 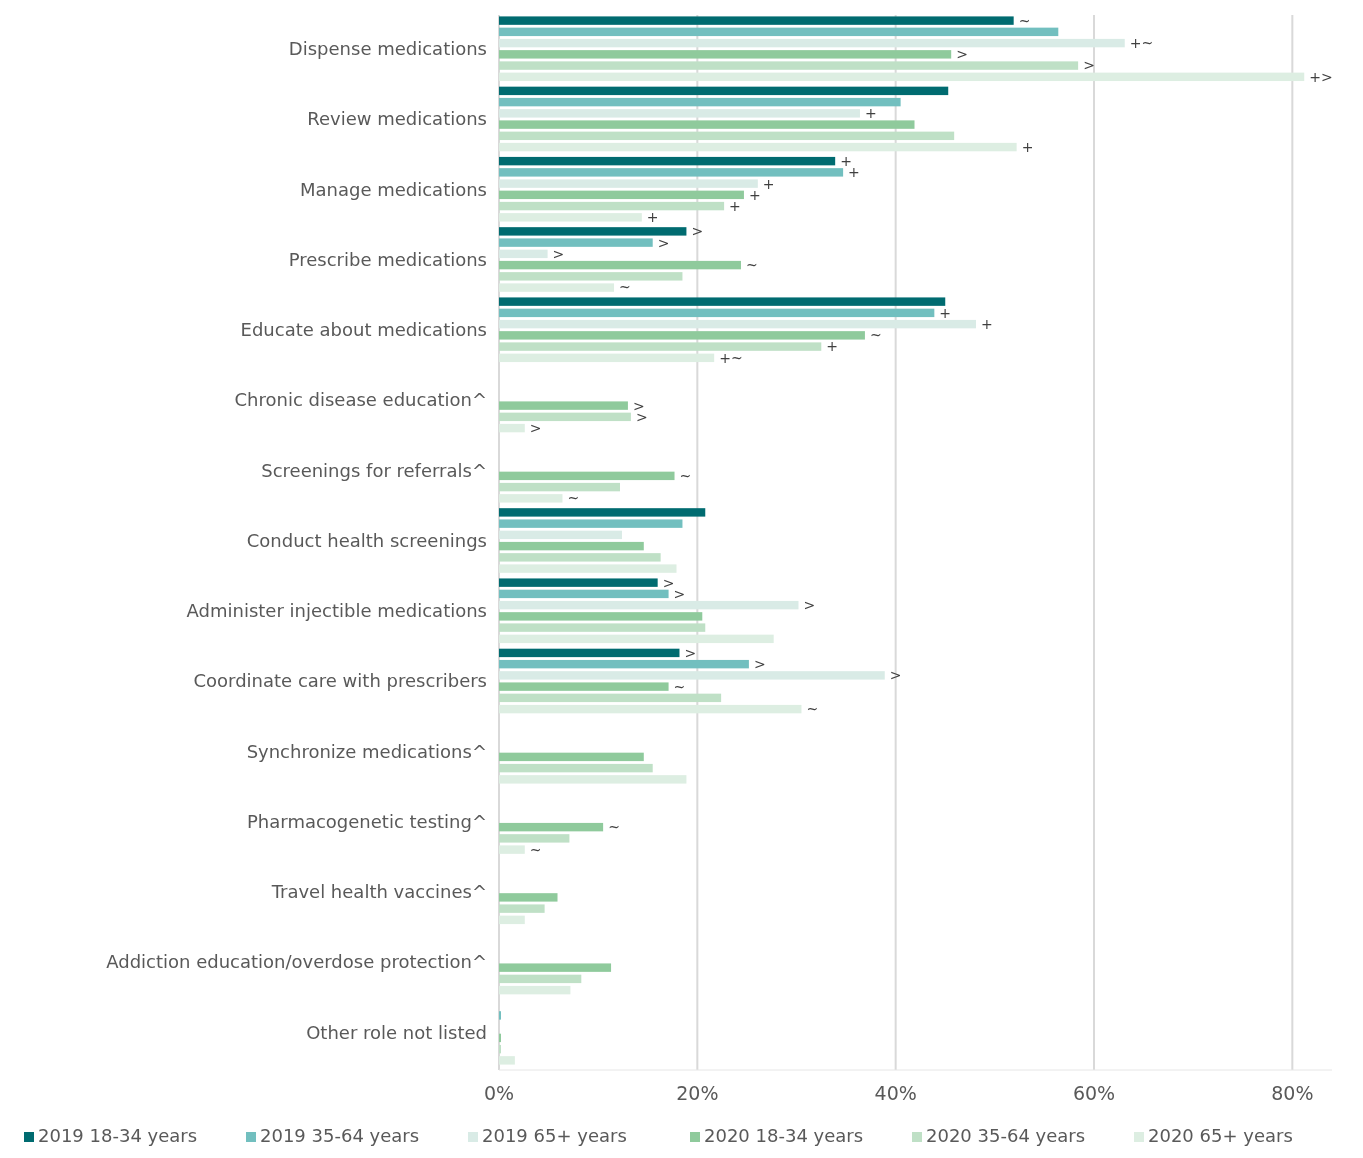 I want to click on legend-label: 2019 35-64 years, so click(x=340, y=1135).